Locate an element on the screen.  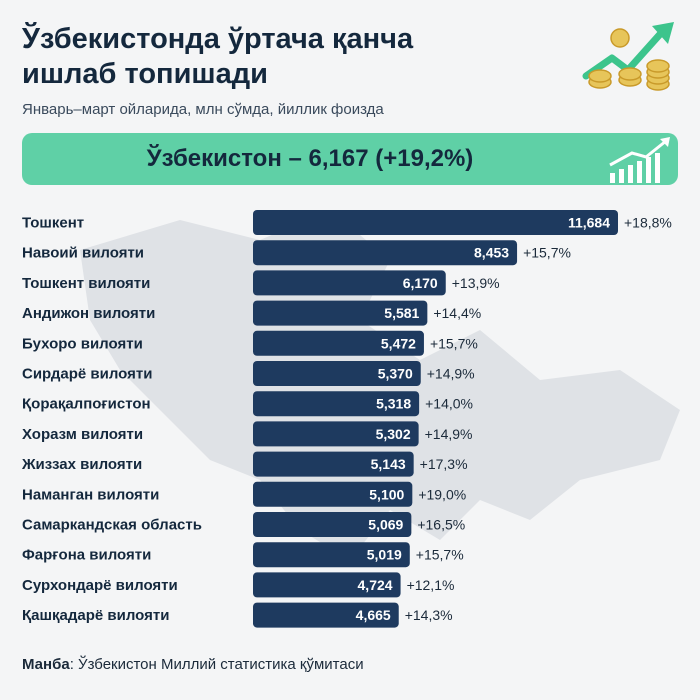
source-text: : Ўзбекистон Миллий статистика қўмитаси is located at coordinates (216, 664).